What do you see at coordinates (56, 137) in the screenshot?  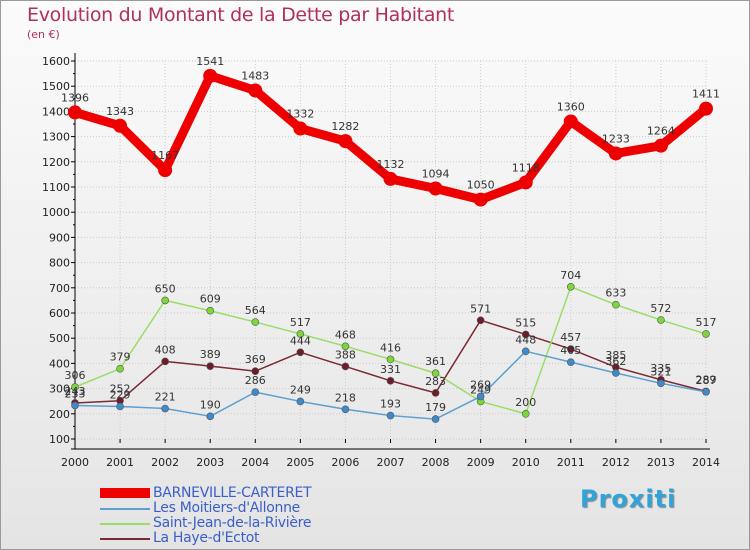 I see `y-tick-label: 1300` at bounding box center [56, 137].